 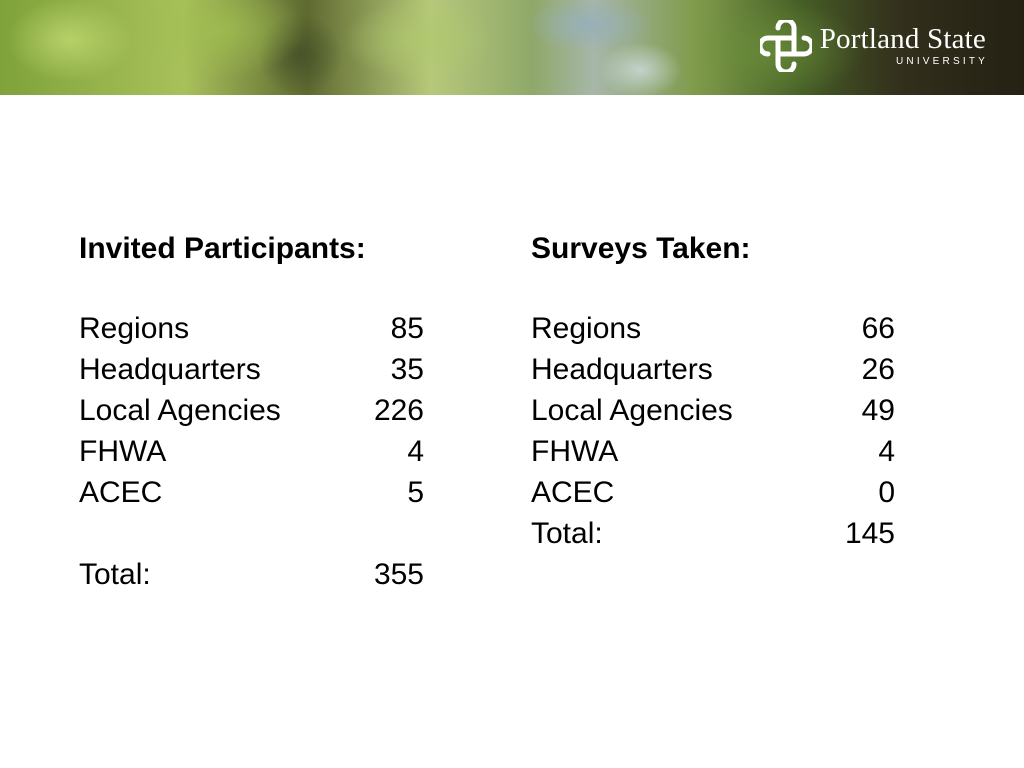 I want to click on logo-subtitle: UNIVERSITY, so click(x=941, y=61).